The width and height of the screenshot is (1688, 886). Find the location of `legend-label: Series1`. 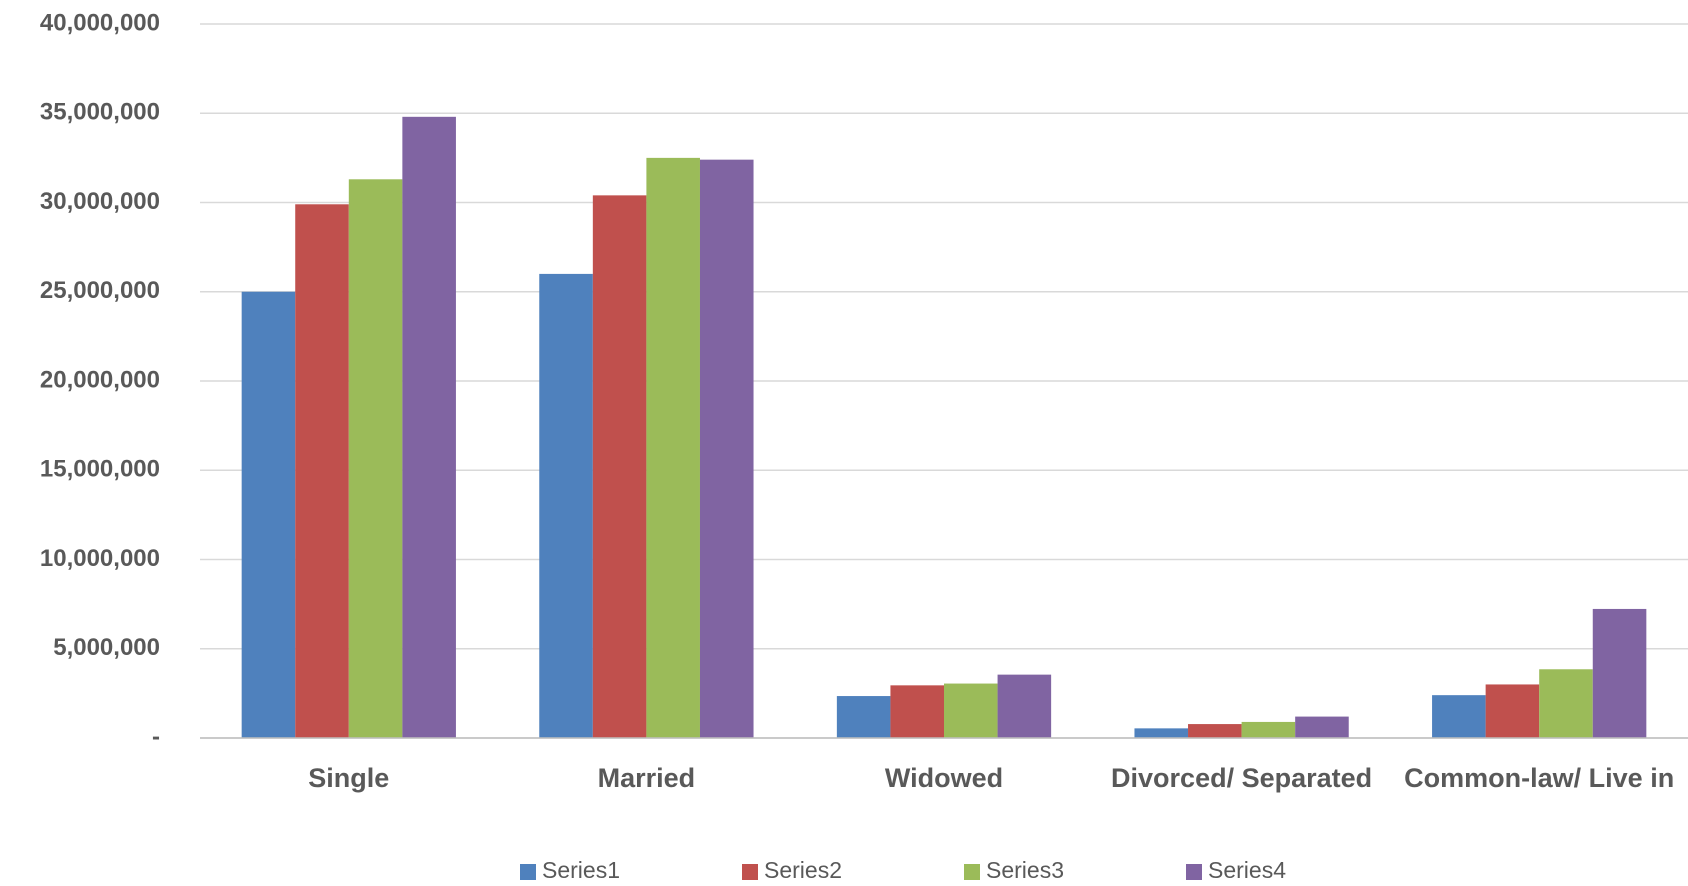

legend-label: Series1 is located at coordinates (581, 870).